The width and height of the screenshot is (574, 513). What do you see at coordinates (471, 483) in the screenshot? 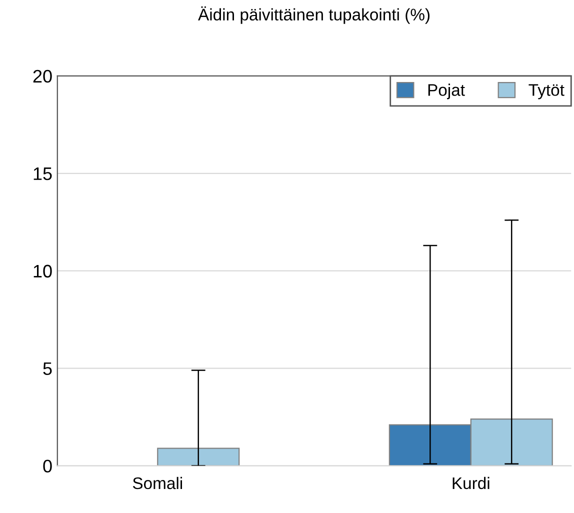
I see `x-tick-label: Kurdi` at bounding box center [471, 483].